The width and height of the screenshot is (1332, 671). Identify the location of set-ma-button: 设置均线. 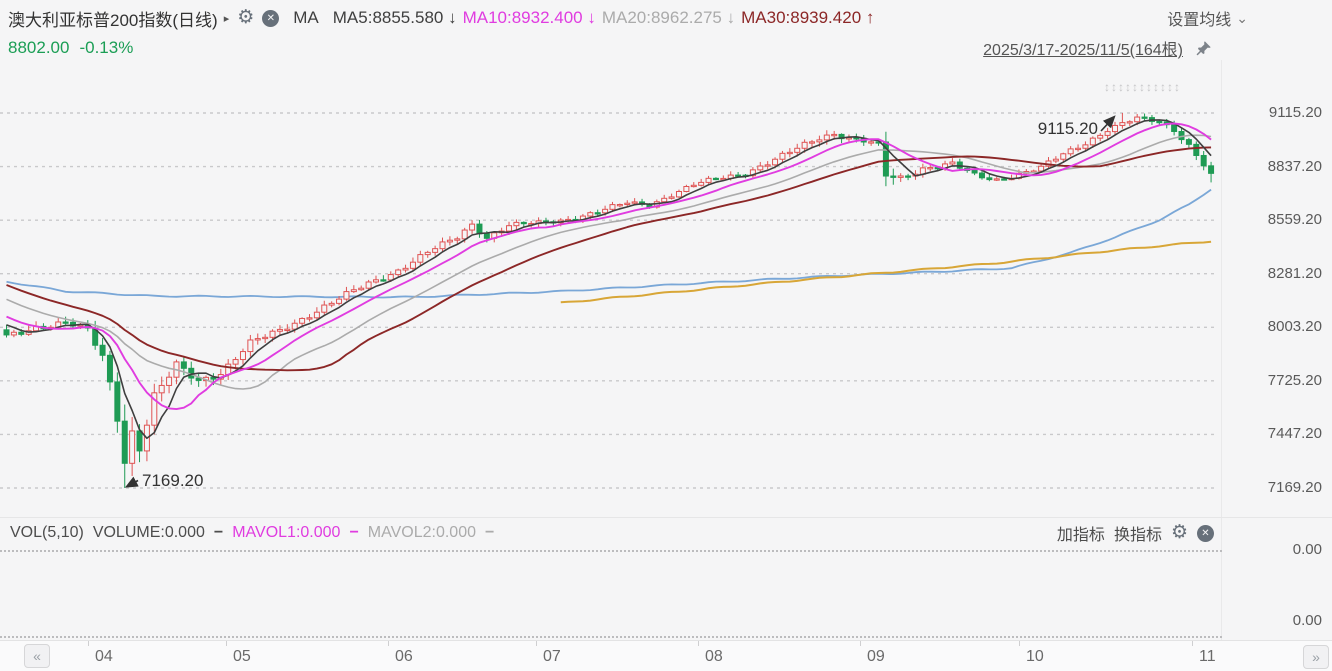
(1199, 20).